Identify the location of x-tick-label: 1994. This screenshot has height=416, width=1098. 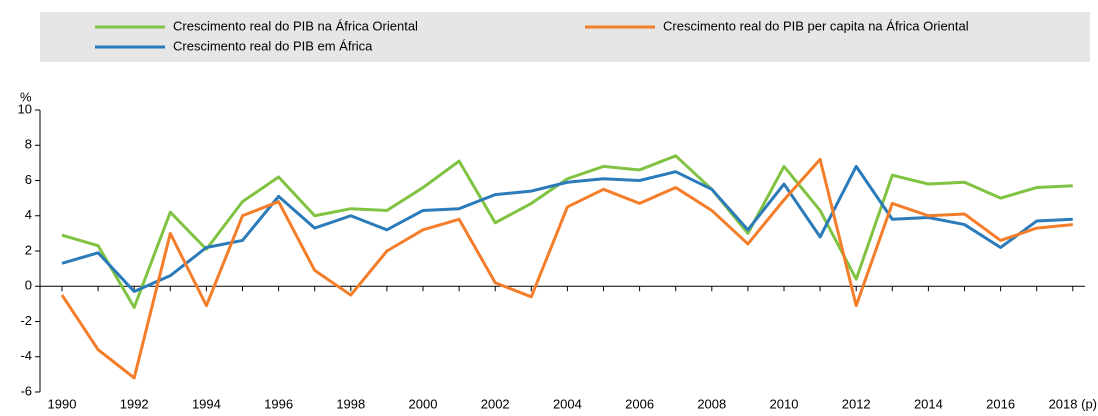
(206, 403).